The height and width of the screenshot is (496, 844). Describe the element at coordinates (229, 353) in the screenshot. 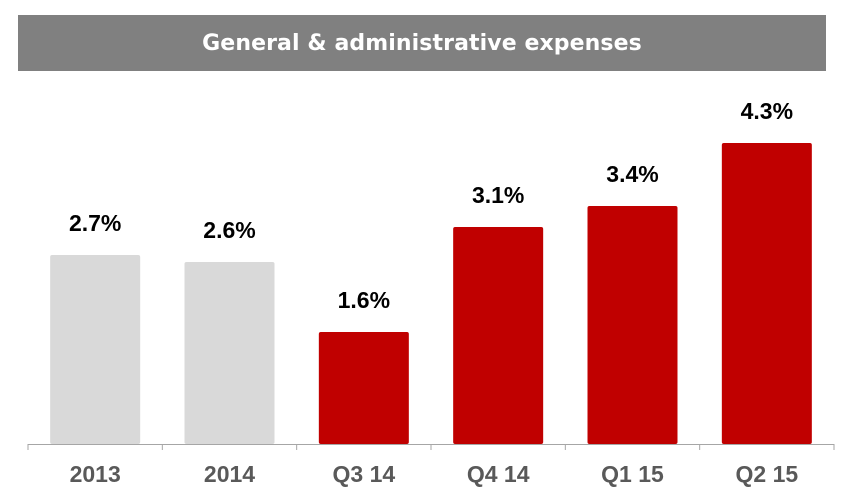

I see `bar-2014` at that location.